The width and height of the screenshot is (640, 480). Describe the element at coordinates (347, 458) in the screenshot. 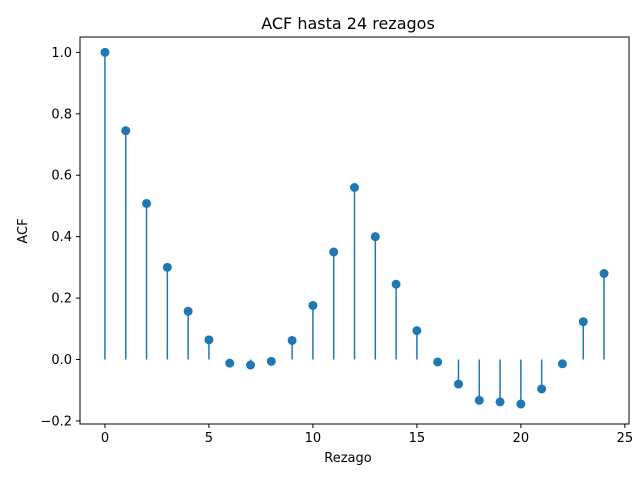

I see `x-axis-label: Rezago` at that location.